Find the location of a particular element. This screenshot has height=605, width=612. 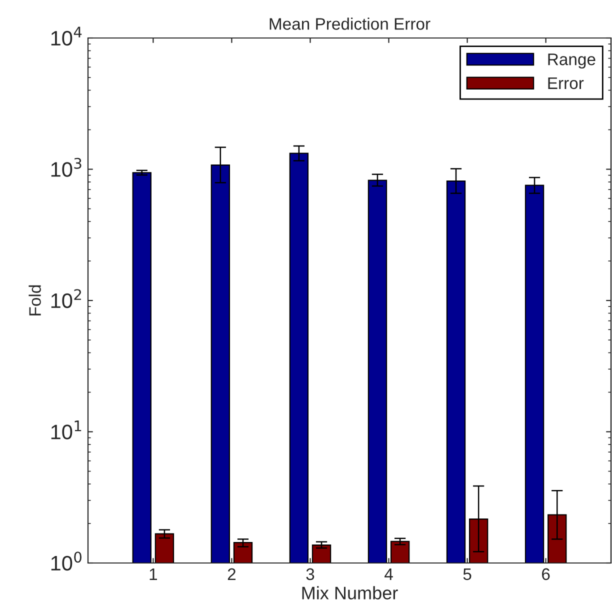

chart-title: Mean Prediction Error is located at coordinates (350, 24).